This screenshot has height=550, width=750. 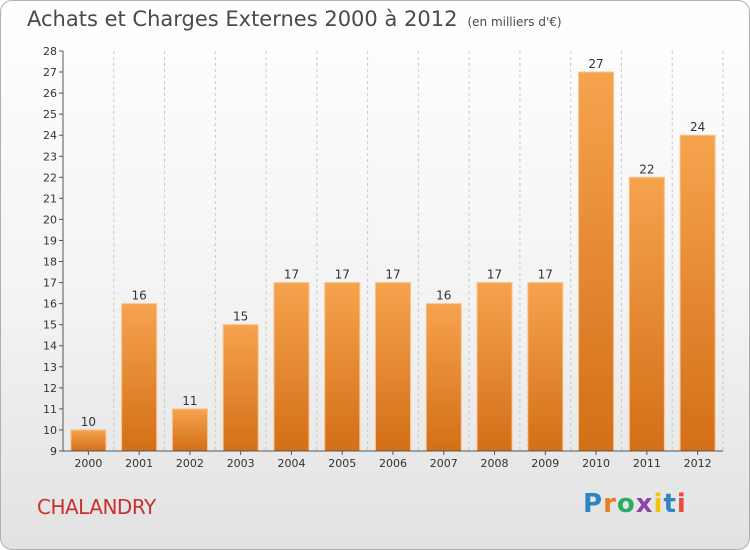 What do you see at coordinates (241, 463) in the screenshot?
I see `x-tick-label: 2003` at bounding box center [241, 463].